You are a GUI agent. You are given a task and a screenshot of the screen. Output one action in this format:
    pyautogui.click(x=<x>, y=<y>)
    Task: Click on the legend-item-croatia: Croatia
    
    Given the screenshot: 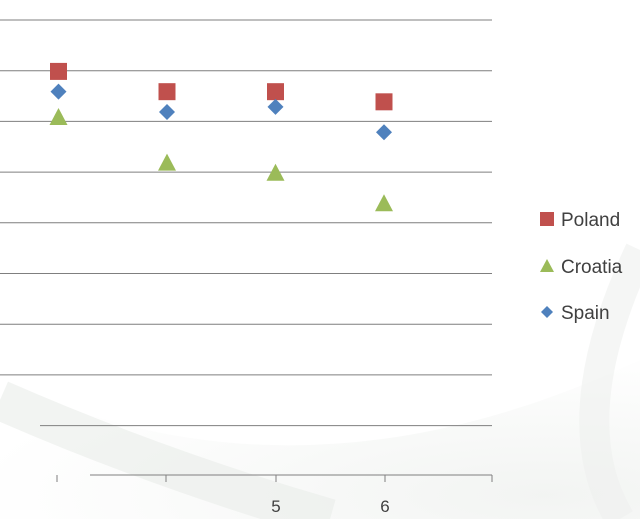 What is the action you would take?
    pyautogui.click(x=581, y=267)
    